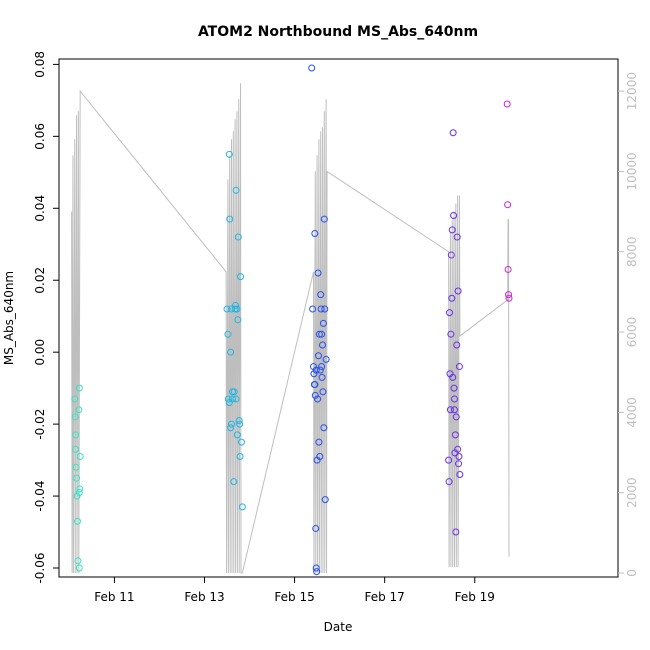 The height and width of the screenshot is (650, 650). I want to click on x-axis-label: Date, so click(338, 627).